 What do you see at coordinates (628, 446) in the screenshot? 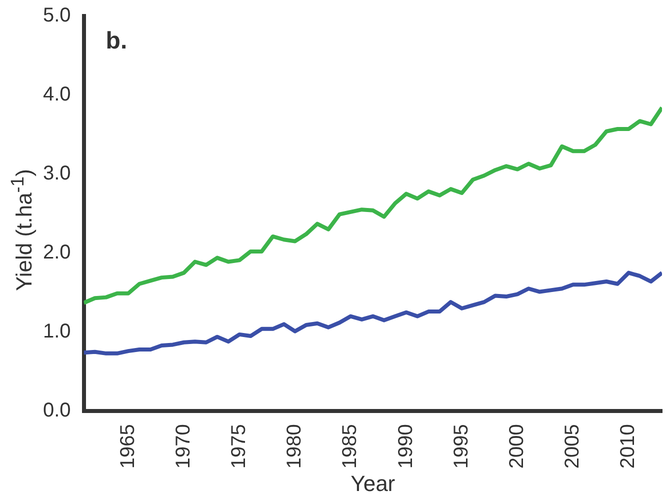
I see `x-tick-label: 2010` at bounding box center [628, 446].